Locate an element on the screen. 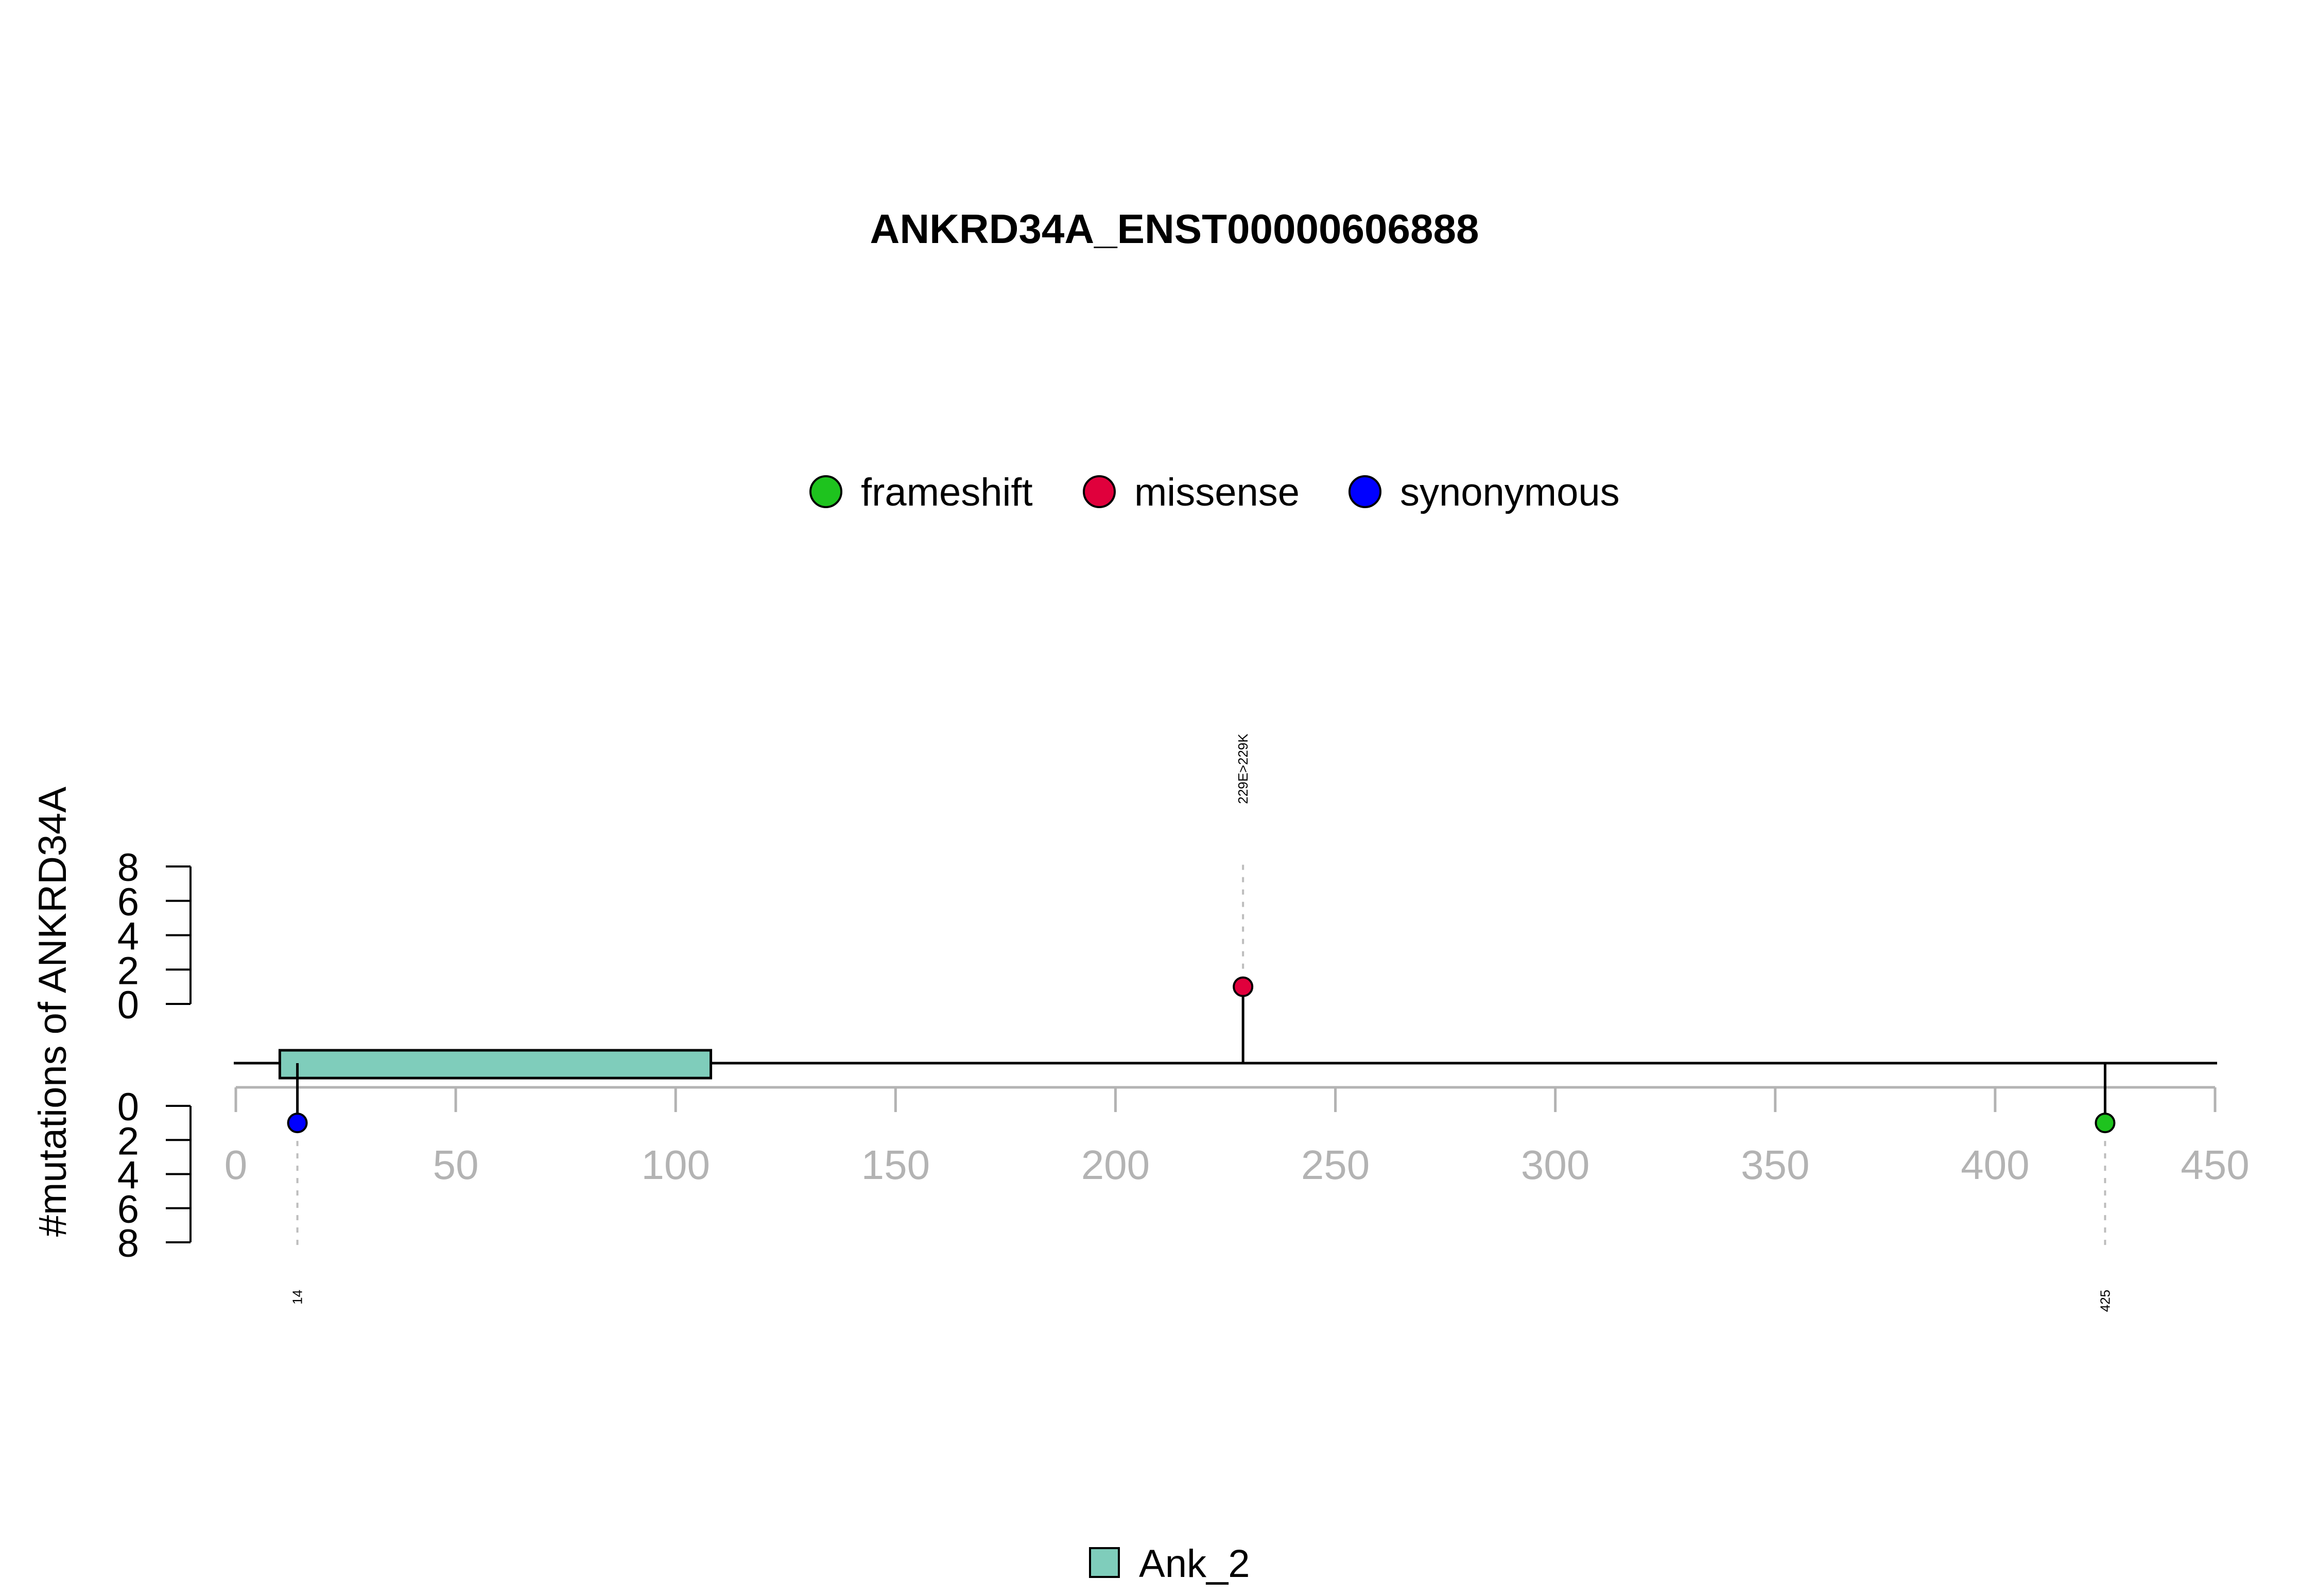 The height and width of the screenshot is (1596, 2317). x-tick-label: 350 is located at coordinates (1775, 1165).